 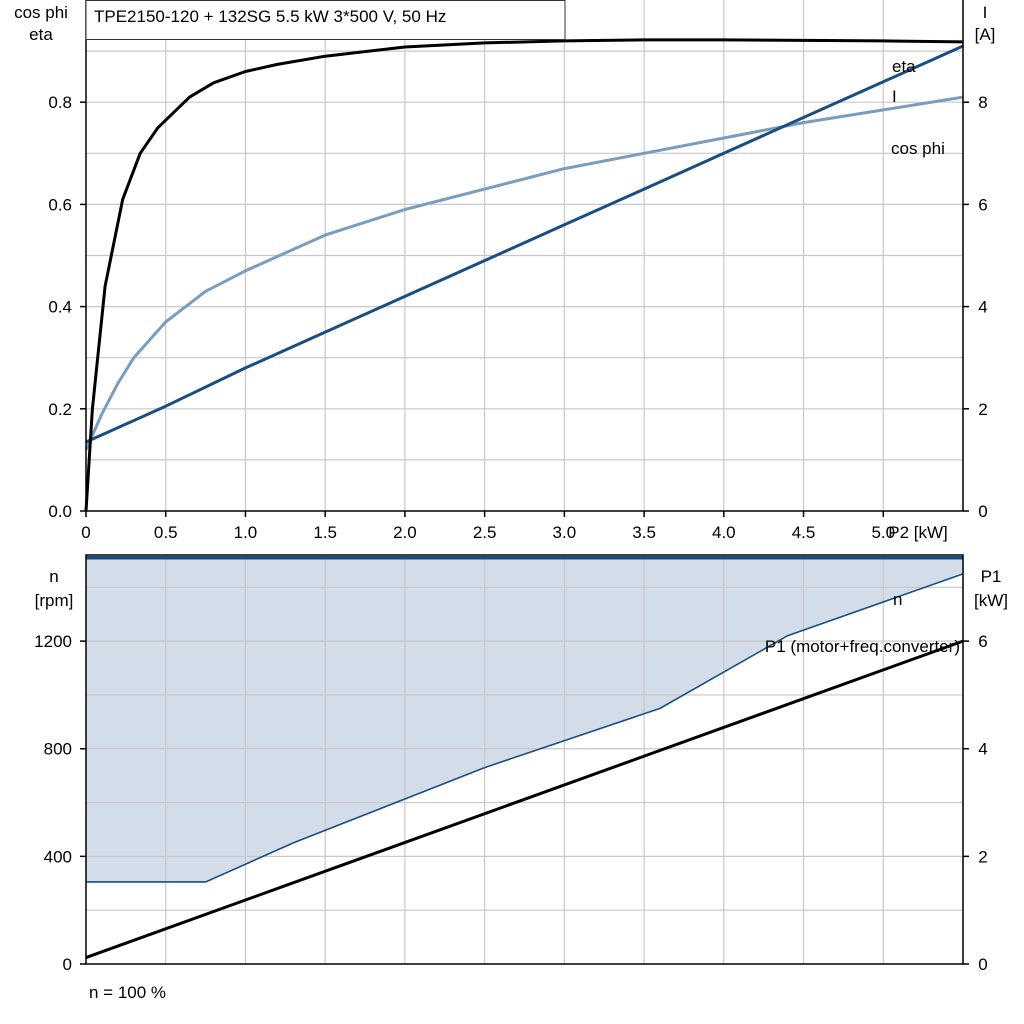 I want to click on top-x-axis-label: P2 [kW], so click(x=918, y=532).